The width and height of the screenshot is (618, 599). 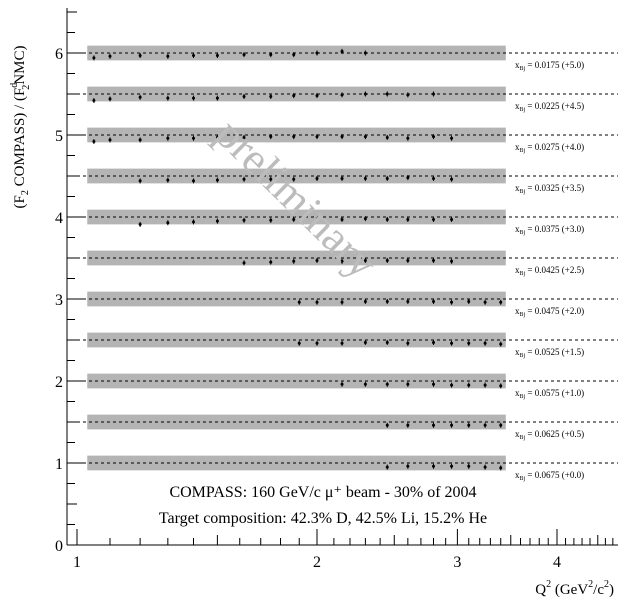 I want to click on y-tick-label: 6, so click(x=59, y=54).